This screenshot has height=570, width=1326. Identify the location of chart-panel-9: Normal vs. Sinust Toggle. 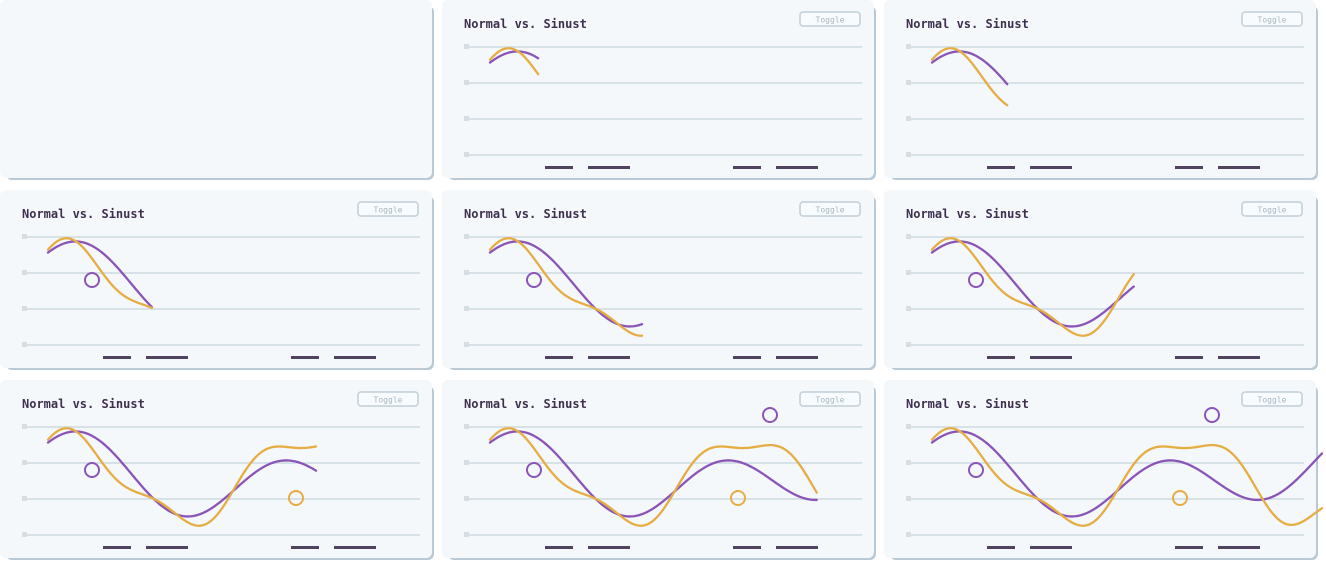
(1104, 472).